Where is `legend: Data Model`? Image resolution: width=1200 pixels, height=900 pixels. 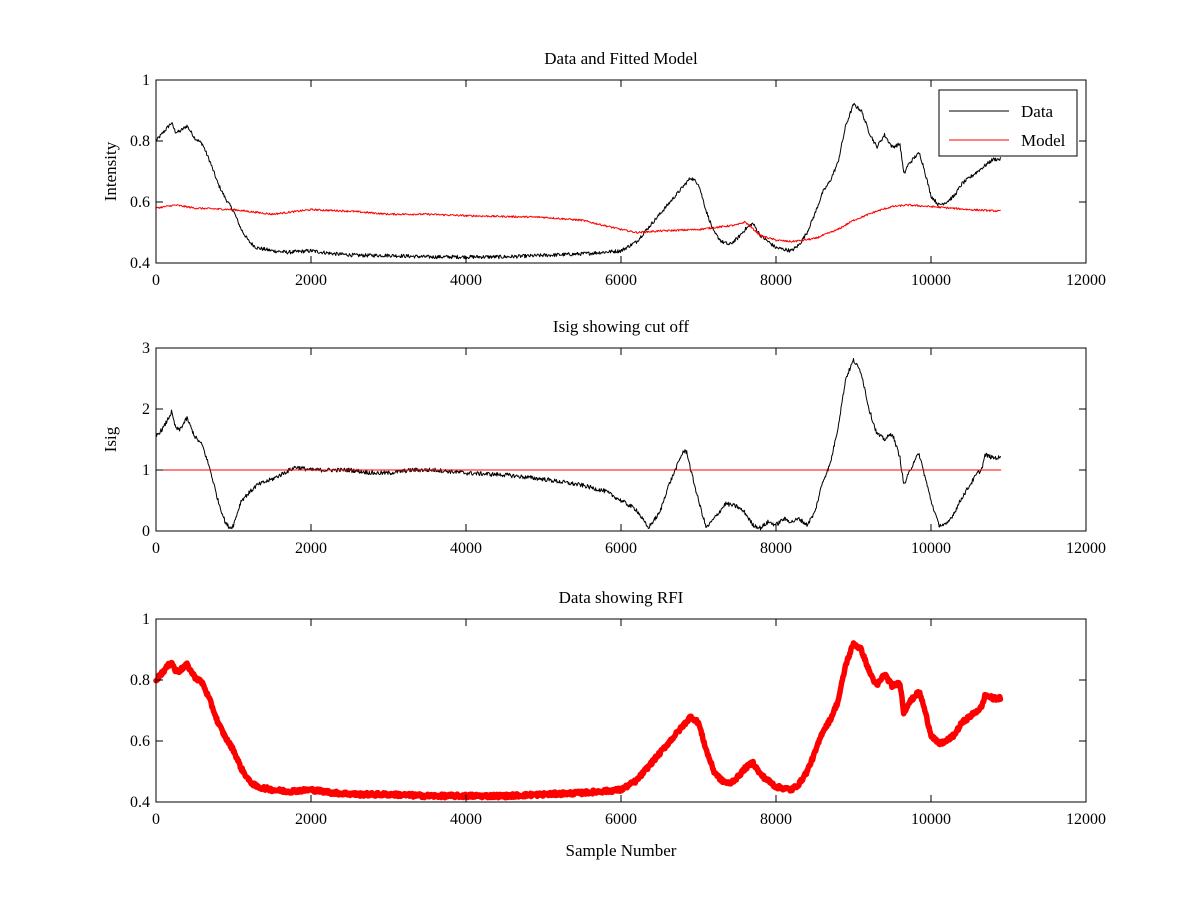
legend: Data Model is located at coordinates (1008, 123).